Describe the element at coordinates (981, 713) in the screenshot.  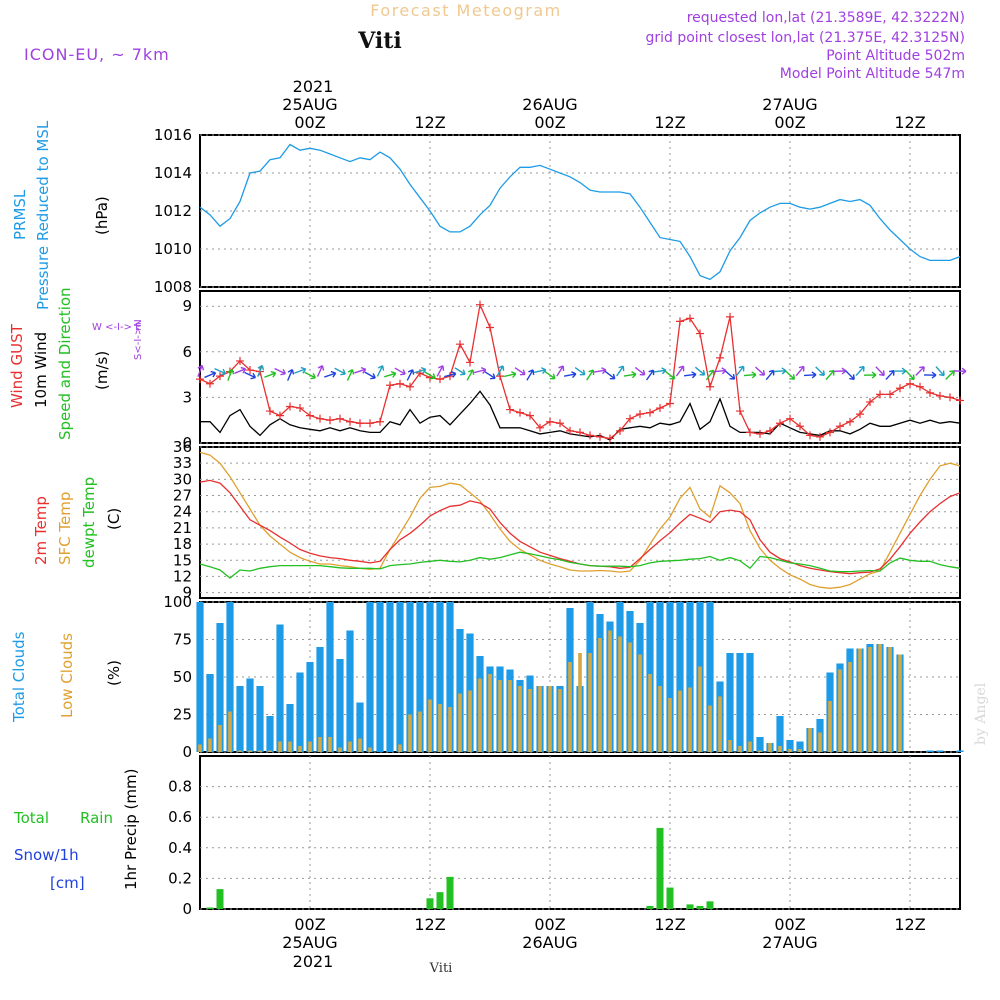
I see `credit-watermark: by Angel` at that location.